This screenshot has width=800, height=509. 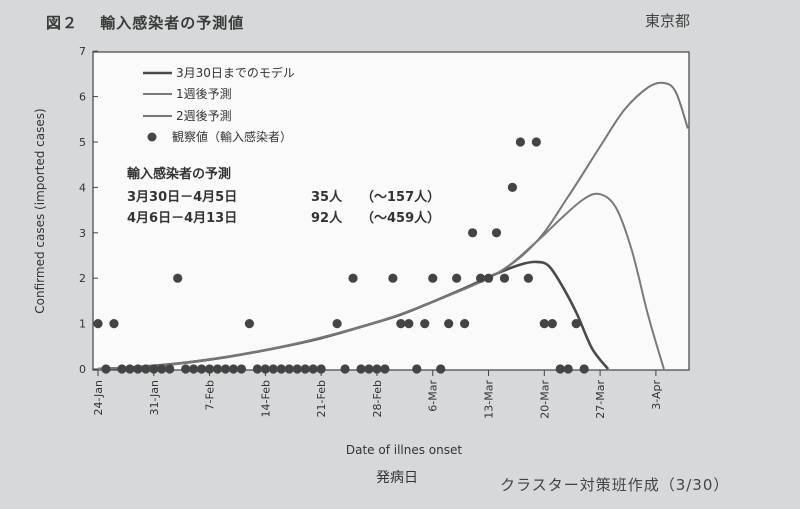 What do you see at coordinates (232, 136) in the screenshot?
I see `legend-label-observed: 観察値（輸入感染者）` at bounding box center [232, 136].